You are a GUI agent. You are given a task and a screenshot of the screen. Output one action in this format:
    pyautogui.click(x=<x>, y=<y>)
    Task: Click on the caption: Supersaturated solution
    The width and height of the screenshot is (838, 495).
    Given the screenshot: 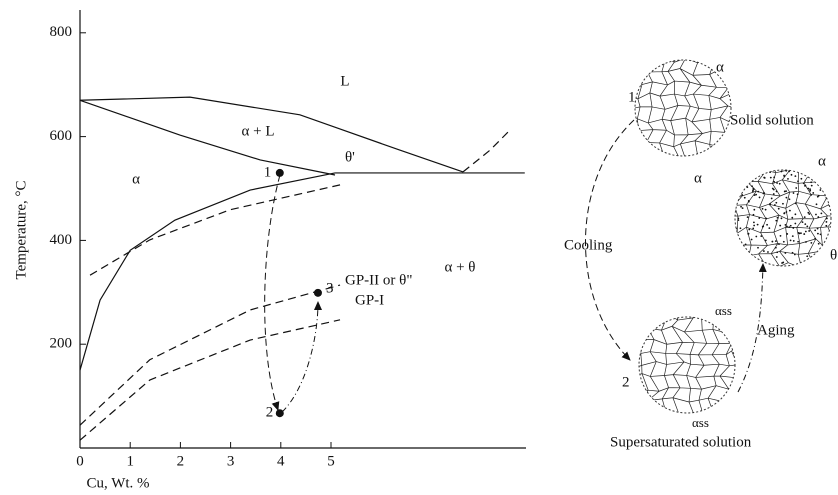 What is the action you would take?
    pyautogui.click(x=681, y=442)
    